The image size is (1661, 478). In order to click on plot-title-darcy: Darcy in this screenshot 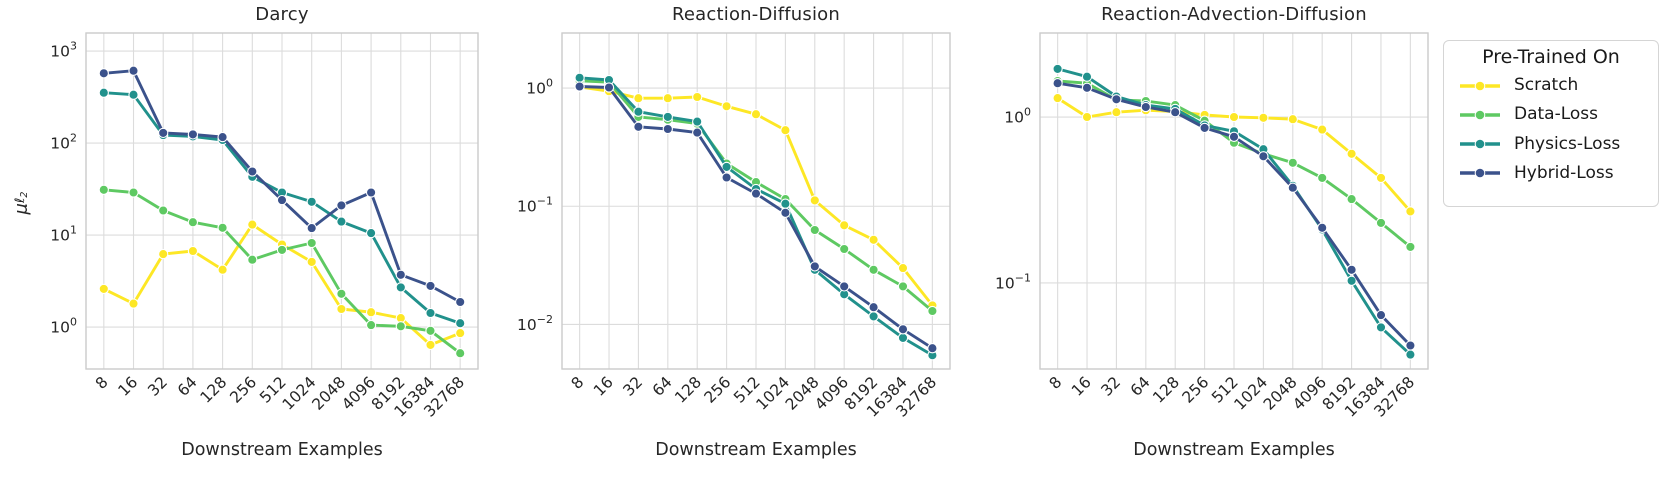, I will do `click(282, 14)`.